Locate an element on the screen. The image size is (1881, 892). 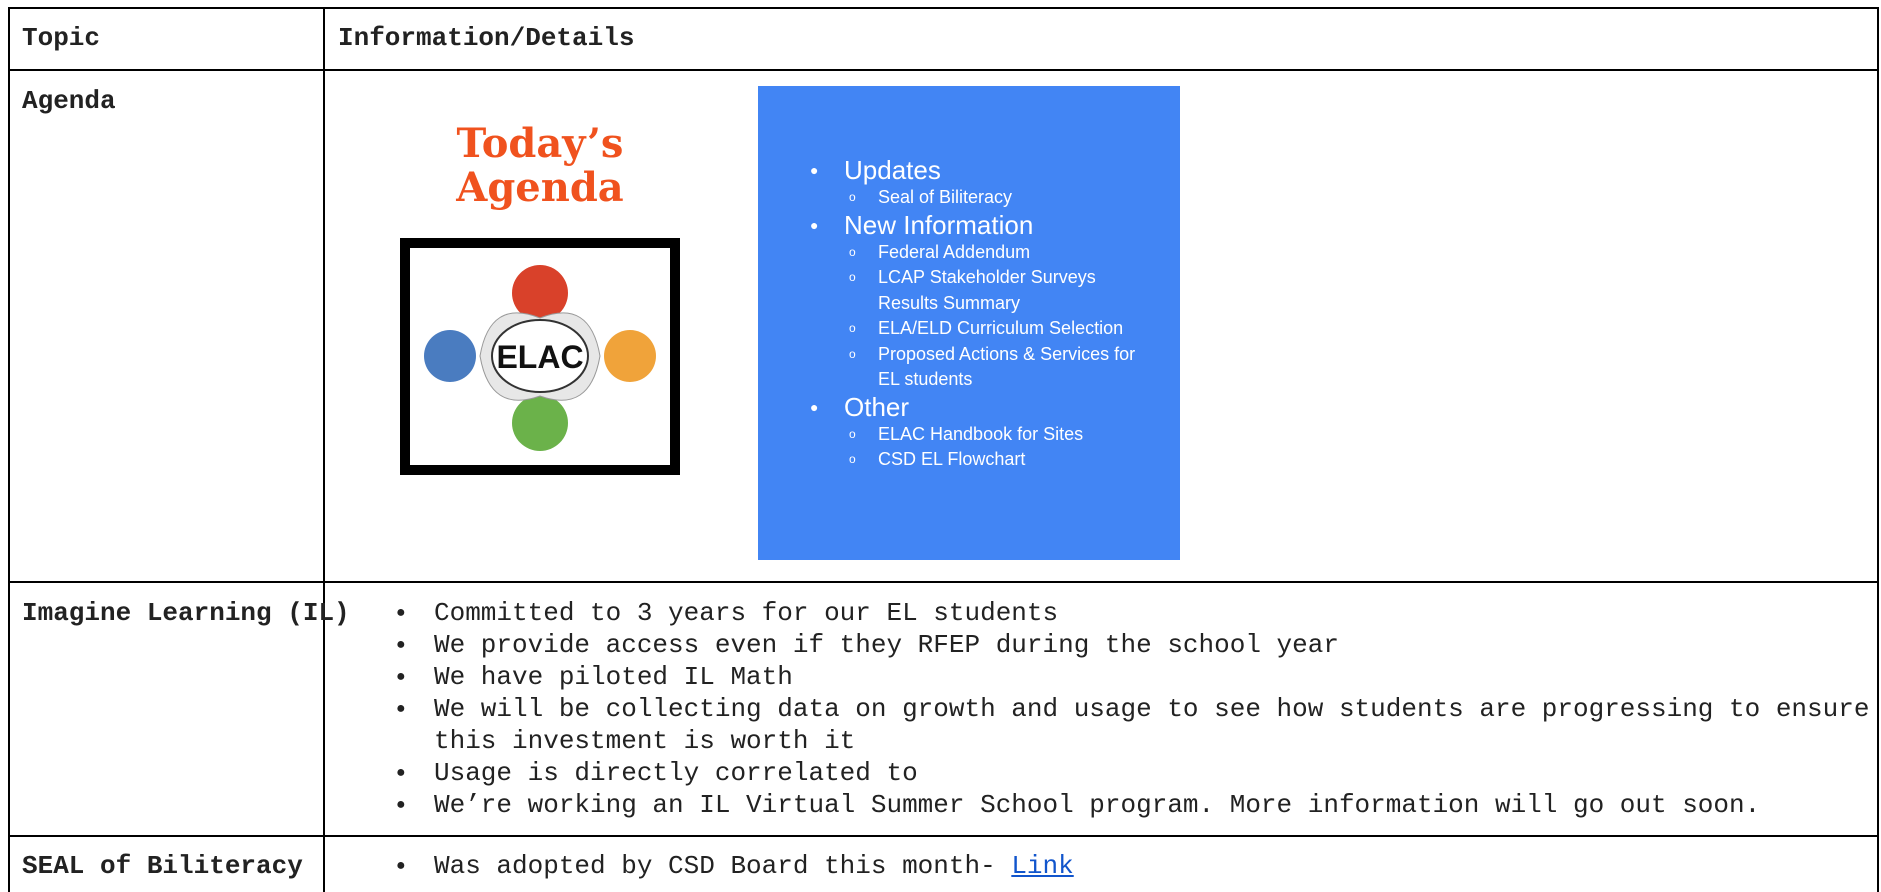
bullet: Committed to 3 years for our EL students is located at coordinates (1138, 613).